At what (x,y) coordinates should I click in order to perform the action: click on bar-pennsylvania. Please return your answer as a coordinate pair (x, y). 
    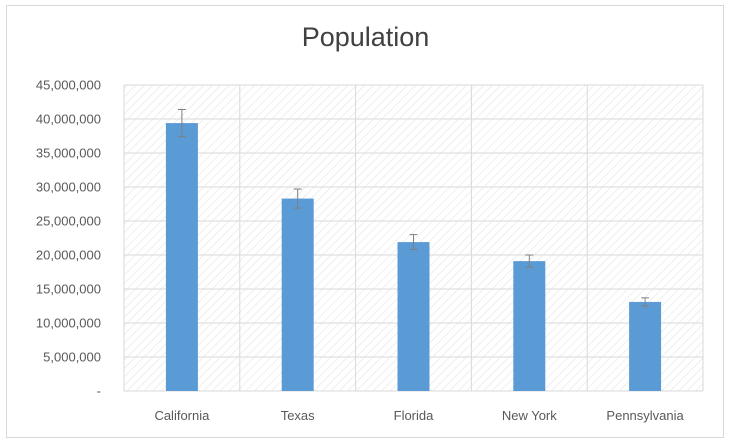
    Looking at the image, I should click on (645, 346).